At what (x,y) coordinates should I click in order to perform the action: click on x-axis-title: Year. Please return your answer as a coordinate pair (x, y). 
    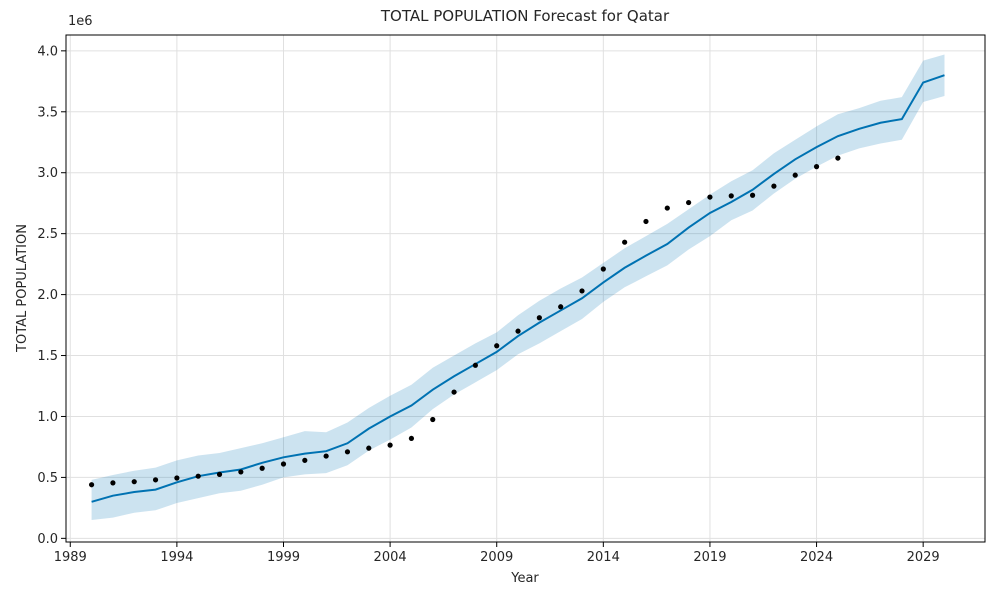
    Looking at the image, I should click on (524, 578).